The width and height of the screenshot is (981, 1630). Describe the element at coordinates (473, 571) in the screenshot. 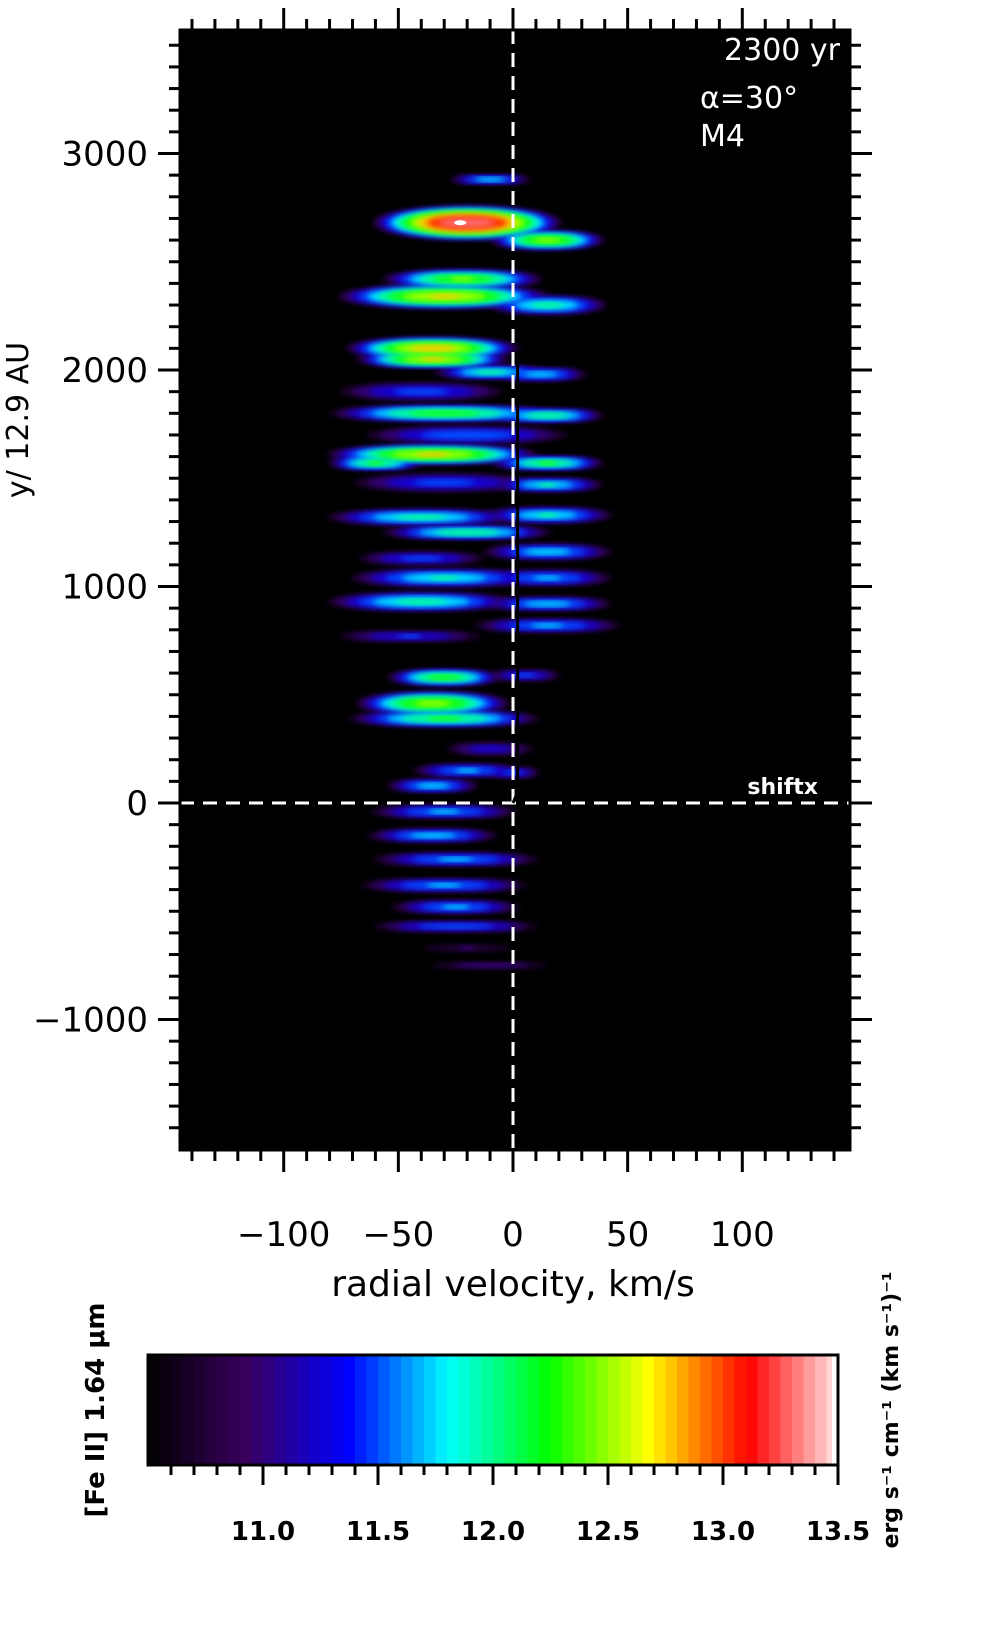

I see `emission-layer` at that location.